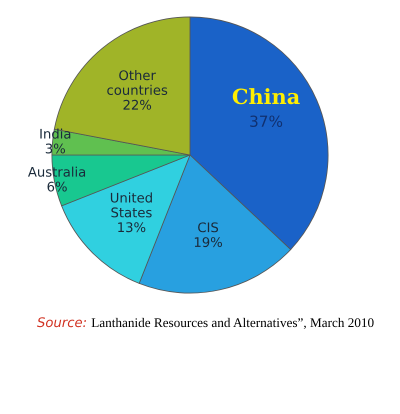  I want to click on slice-label: China, so click(266, 96).